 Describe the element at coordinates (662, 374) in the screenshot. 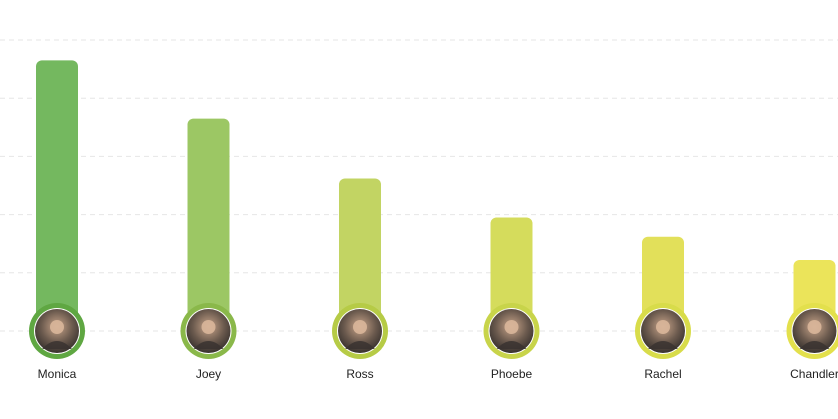

I see `category-label: Rachel` at that location.